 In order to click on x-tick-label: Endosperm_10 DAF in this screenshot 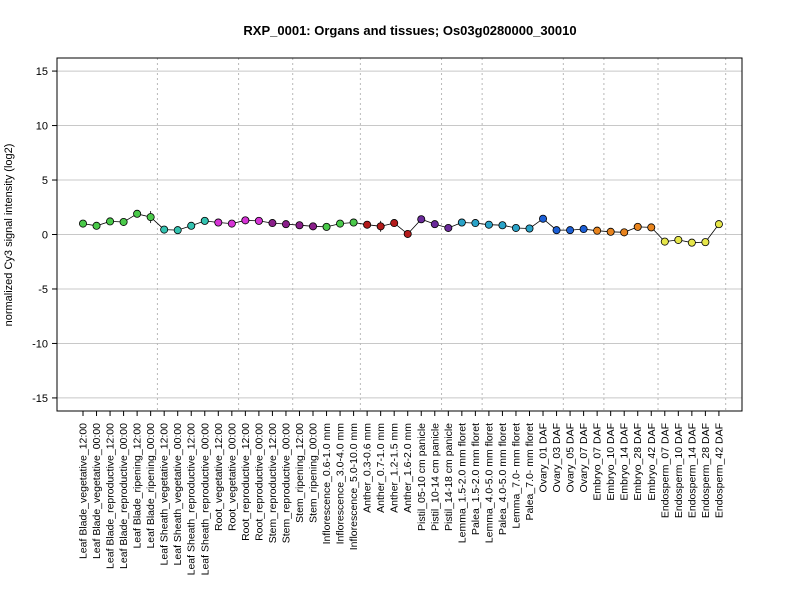, I will do `click(679, 470)`.